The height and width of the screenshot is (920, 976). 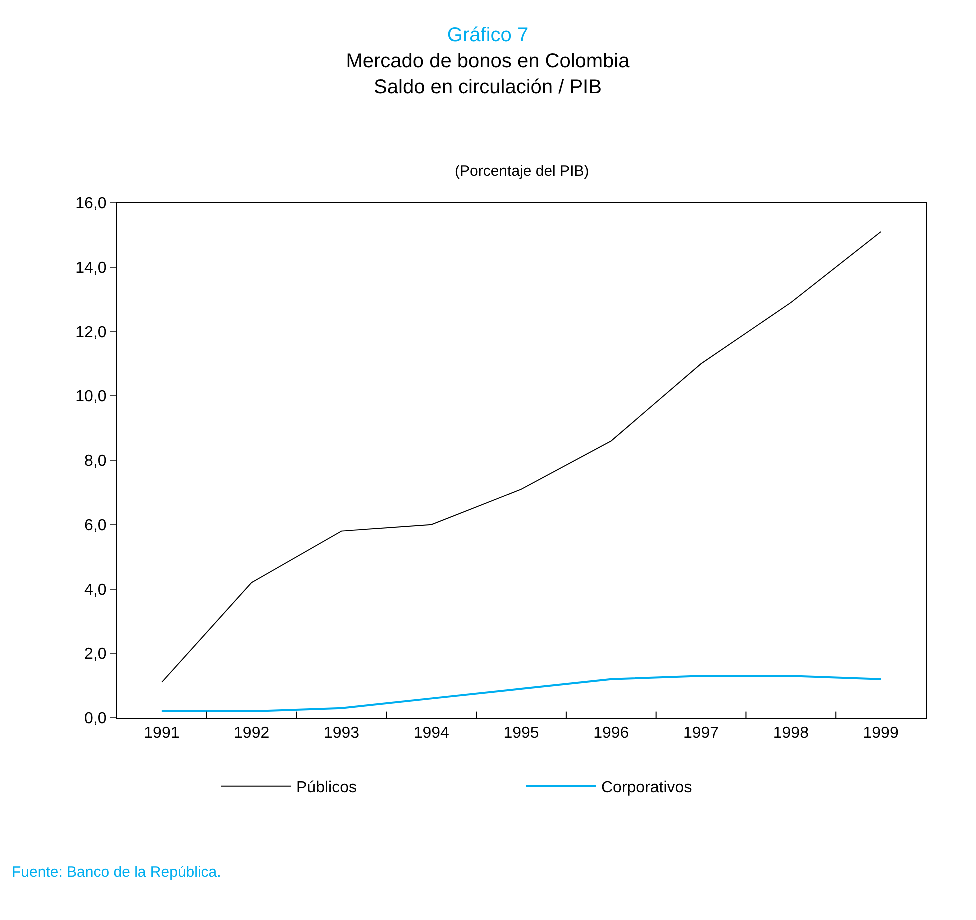 I want to click on x-tick-label: 1991, so click(x=162, y=733).